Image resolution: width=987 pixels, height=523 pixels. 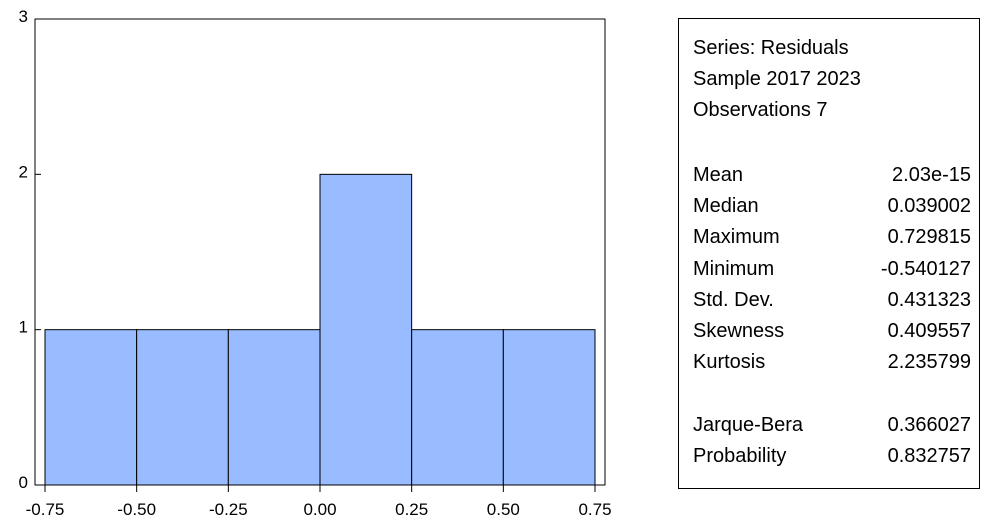 I want to click on stats-spacer, so click(x=832, y=393).